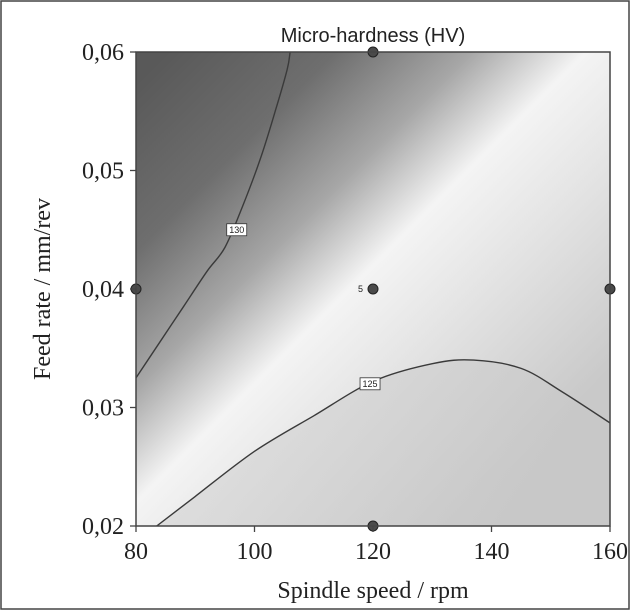  What do you see at coordinates (43, 289) in the screenshot?
I see `y-axis-label: Feed rate / mm/rev` at bounding box center [43, 289].